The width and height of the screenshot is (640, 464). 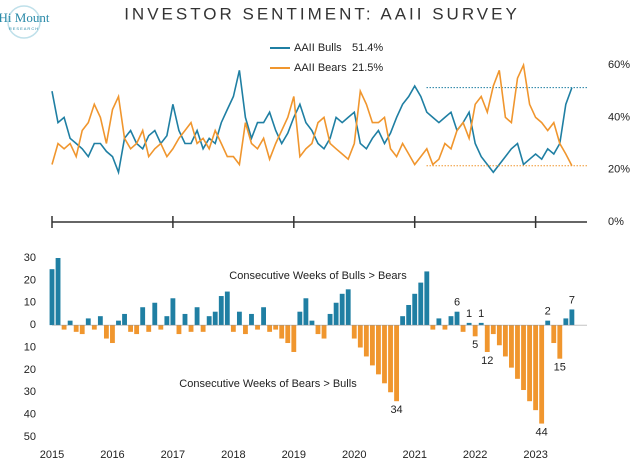 I want to click on logo-name: Hi Mount, so click(x=25, y=17).